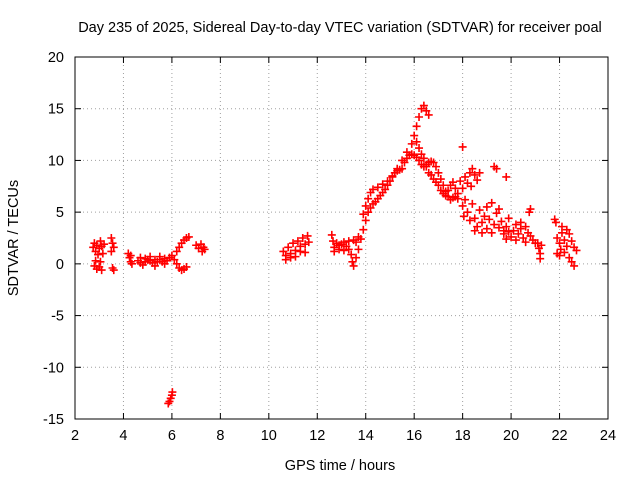 The width and height of the screenshot is (640, 480). Describe the element at coordinates (60, 265) in the screenshot. I see `y-tick-label: 0` at that location.